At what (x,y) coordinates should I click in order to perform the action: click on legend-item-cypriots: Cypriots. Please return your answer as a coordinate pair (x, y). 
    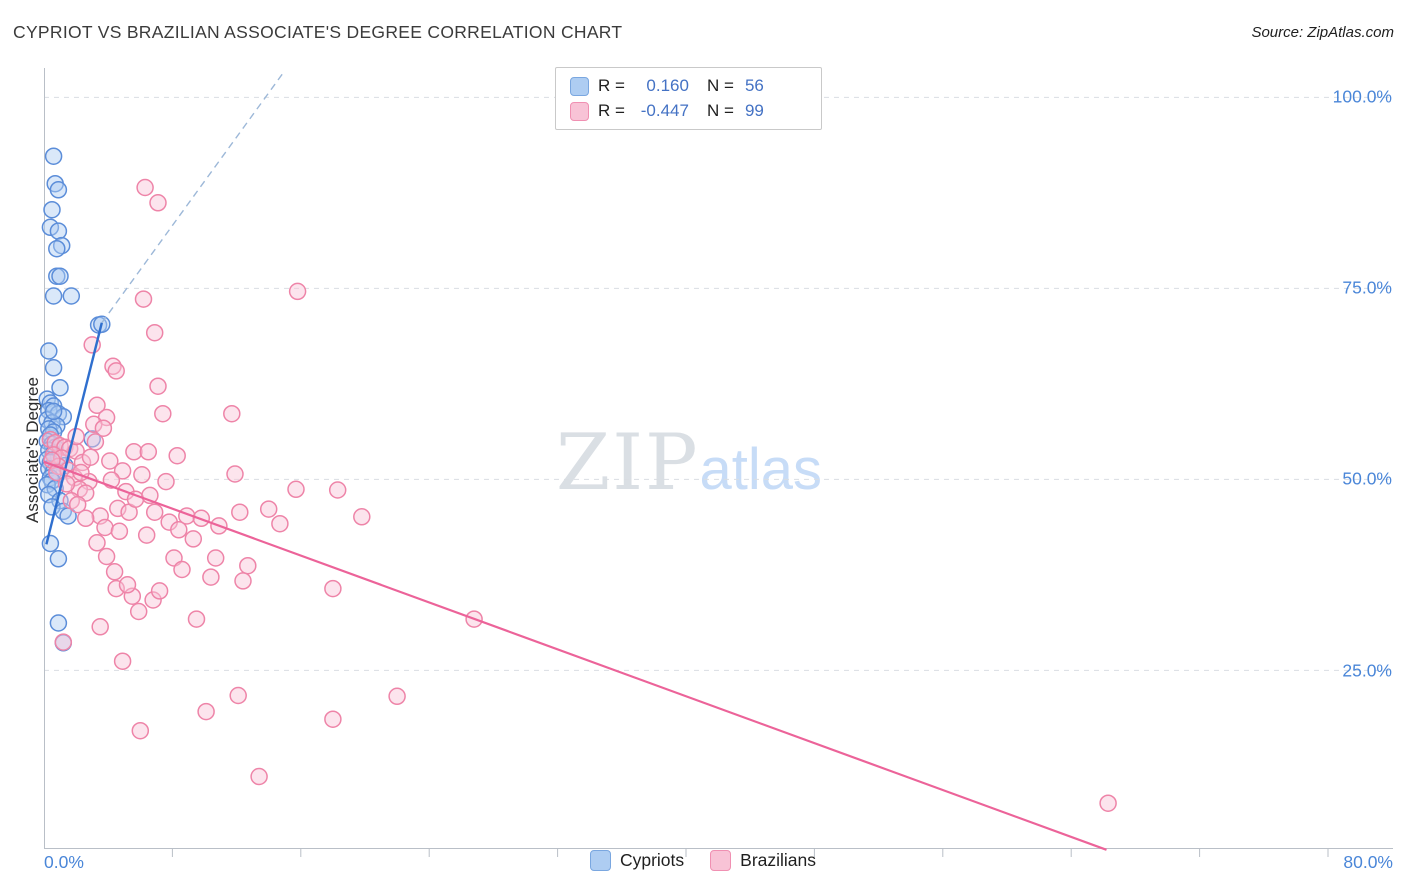
    Looking at the image, I should click on (637, 860).